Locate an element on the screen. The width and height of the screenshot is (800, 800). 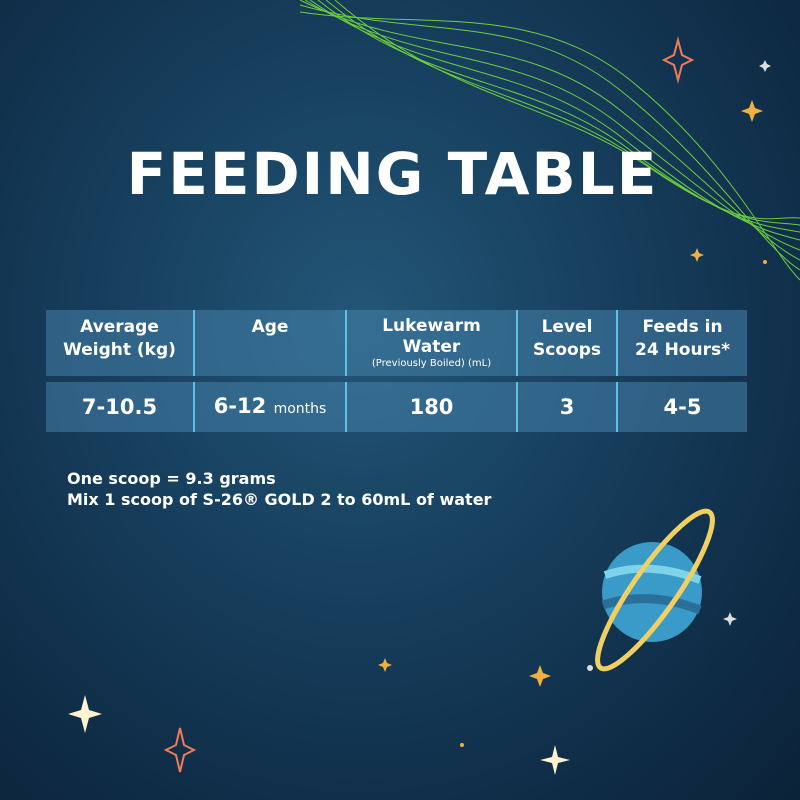
header-text: Average is located at coordinates (119, 327).